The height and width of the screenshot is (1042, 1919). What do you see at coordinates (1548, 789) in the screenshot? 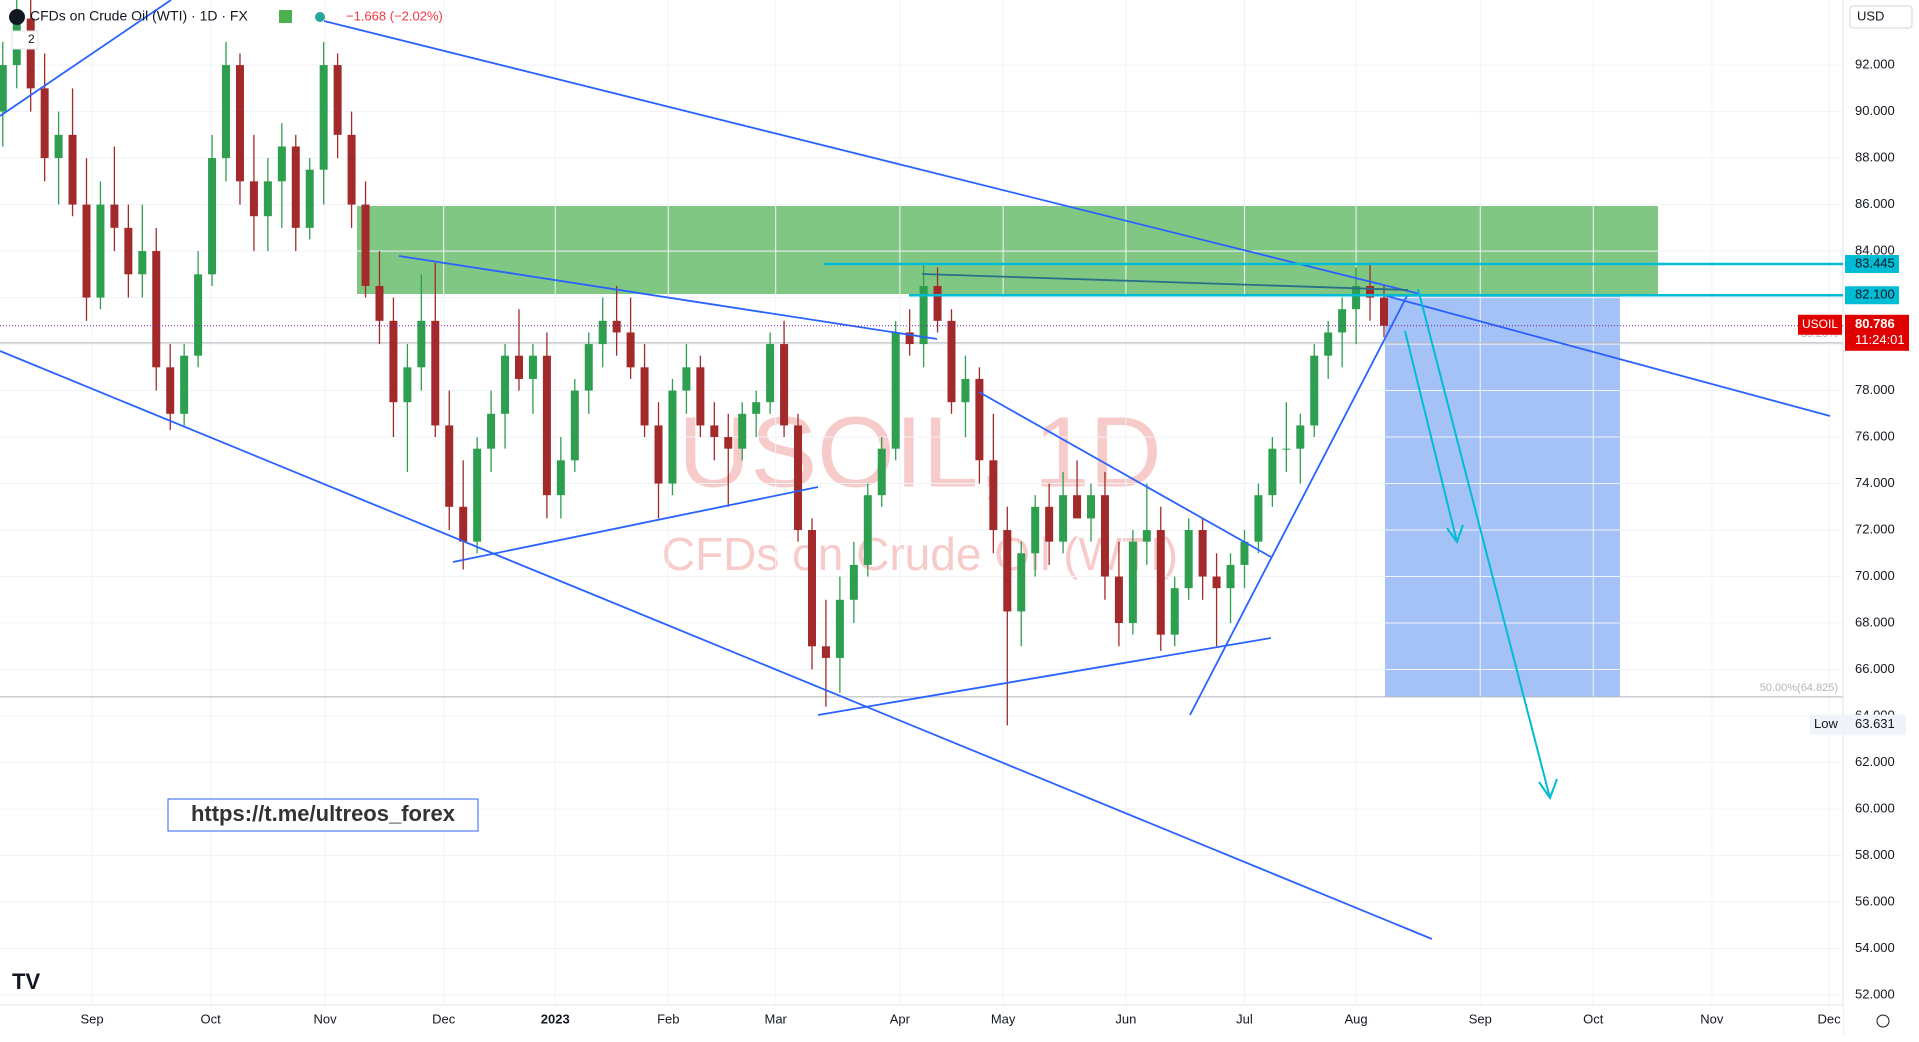
I see `arrow-head` at bounding box center [1548, 789].